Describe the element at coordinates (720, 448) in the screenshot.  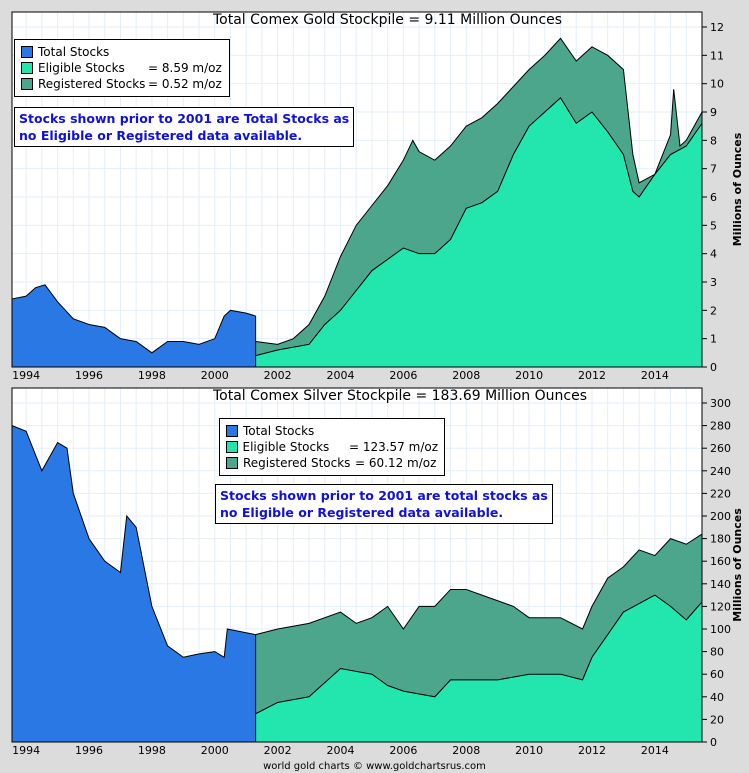
I see `silver-y-tick-label: 260` at that location.